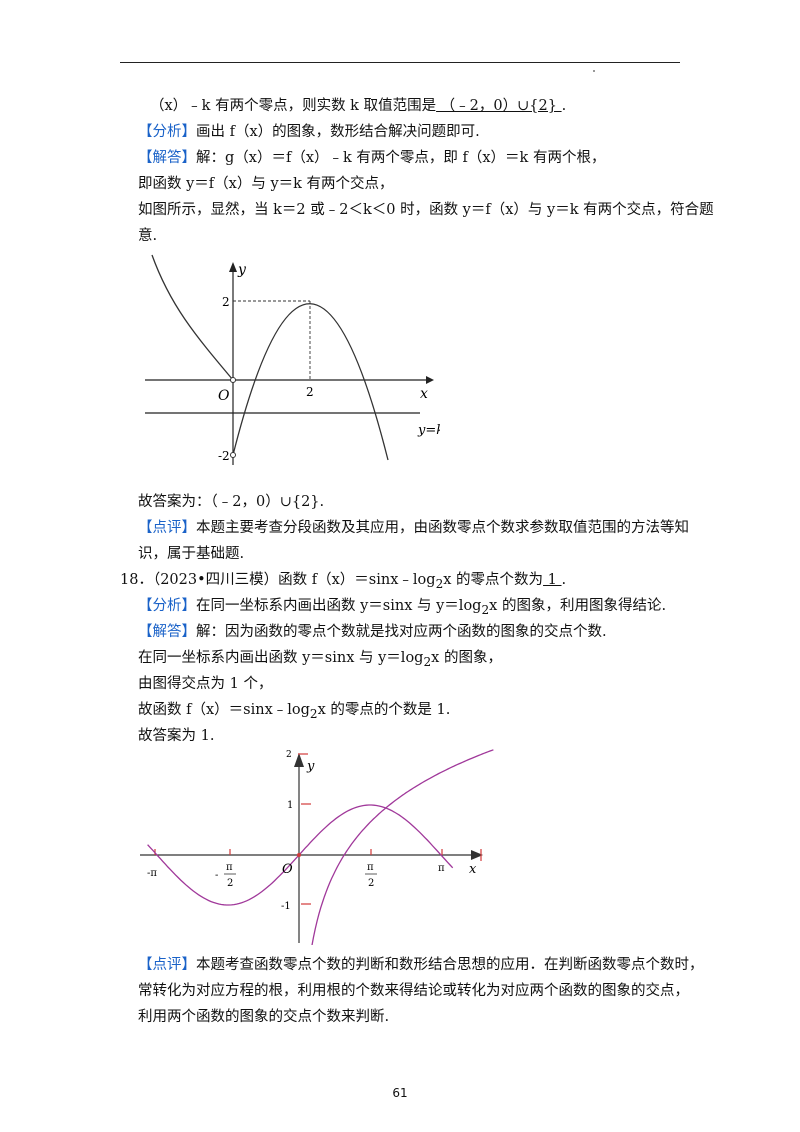  What do you see at coordinates (231, 502) in the screenshot?
I see `text-line: 故答案为：（﹣2，0）∪{2}.` at bounding box center [231, 502].